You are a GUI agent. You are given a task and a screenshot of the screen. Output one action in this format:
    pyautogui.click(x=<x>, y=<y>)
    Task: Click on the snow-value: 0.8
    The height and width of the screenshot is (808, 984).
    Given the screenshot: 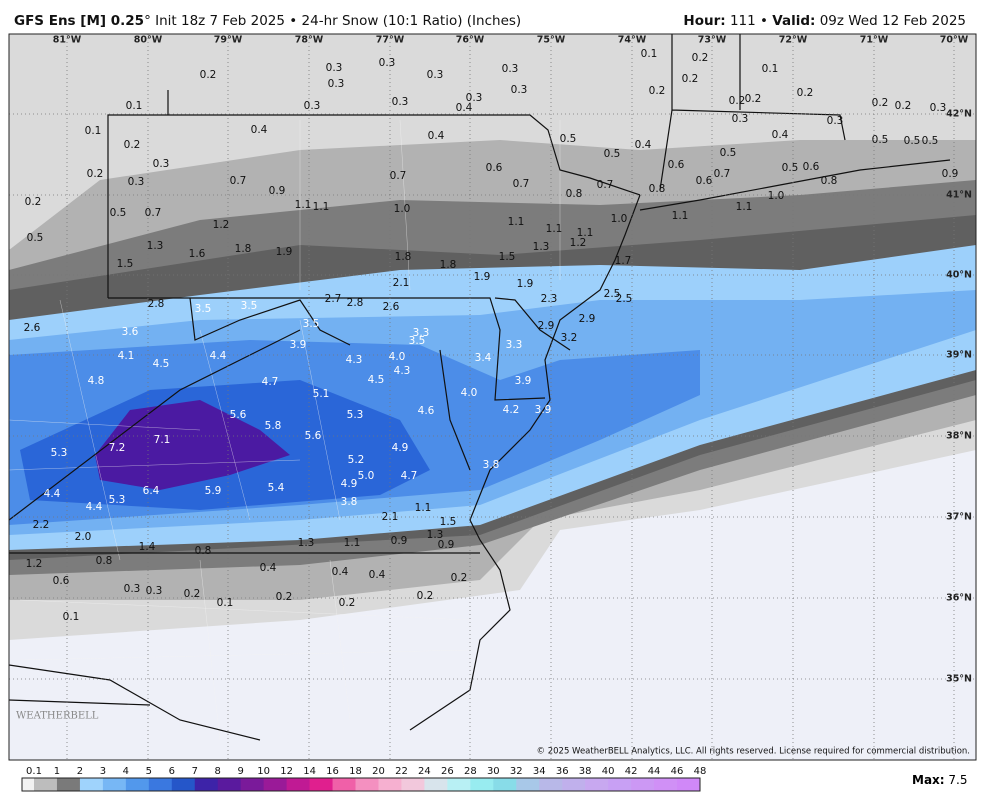 What is the action you would take?
    pyautogui.click(x=657, y=189)
    